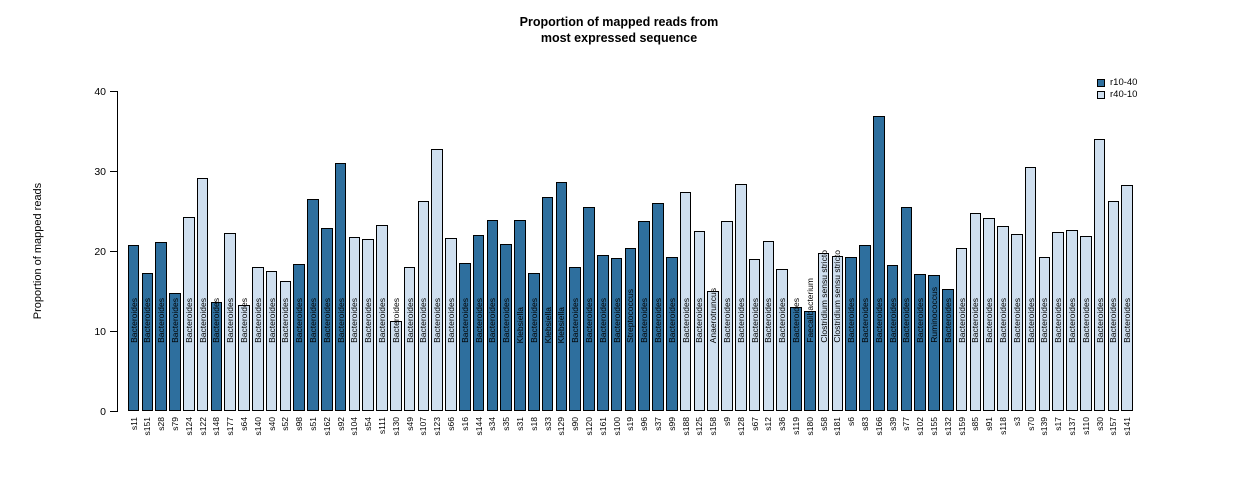 The width and height of the screenshot is (1238, 500). Describe the element at coordinates (947, 426) in the screenshot. I see `x-tick-label: s132` at that location.